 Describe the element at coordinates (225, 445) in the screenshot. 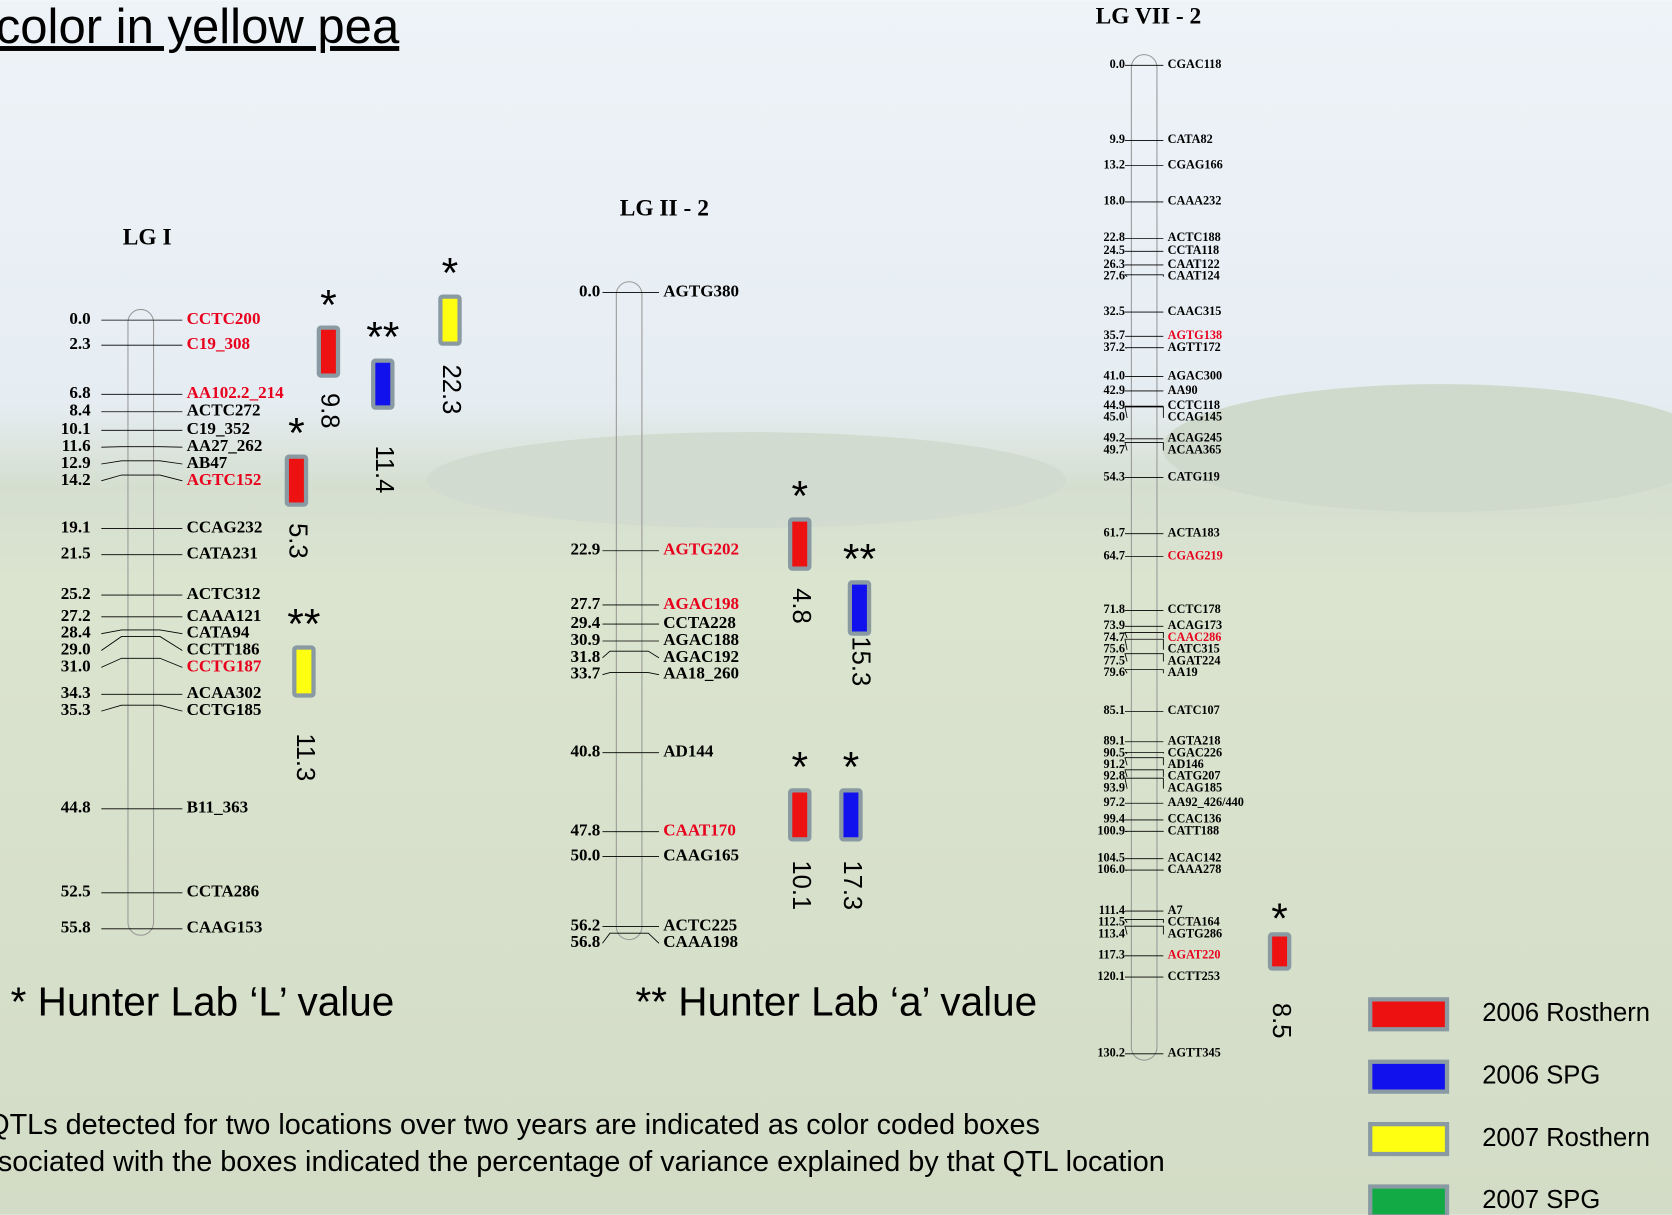

I see `marker-name: AA27_262` at that location.